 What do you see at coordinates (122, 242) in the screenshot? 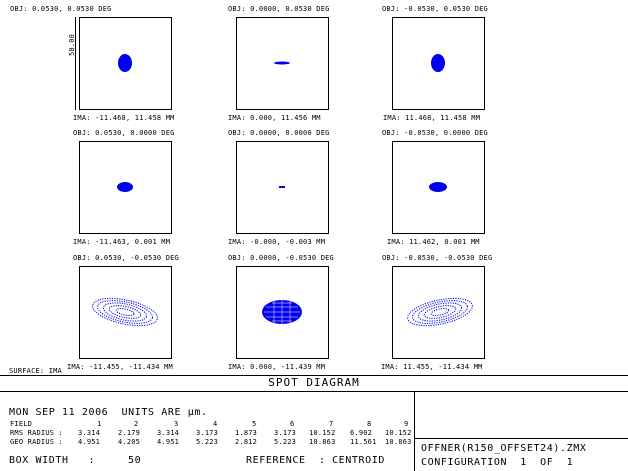
I see `field-4-ima-label: IMA: -11.463, 0.001 MM` at bounding box center [122, 242].